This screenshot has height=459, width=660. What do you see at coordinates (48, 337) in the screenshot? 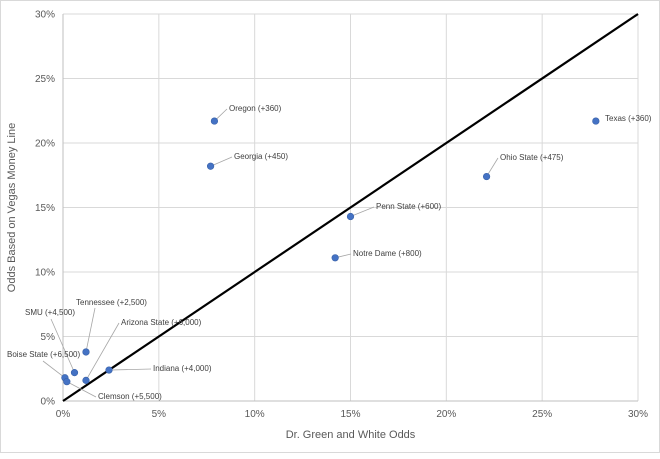
I see `y-tick-label: 5%` at bounding box center [48, 337].